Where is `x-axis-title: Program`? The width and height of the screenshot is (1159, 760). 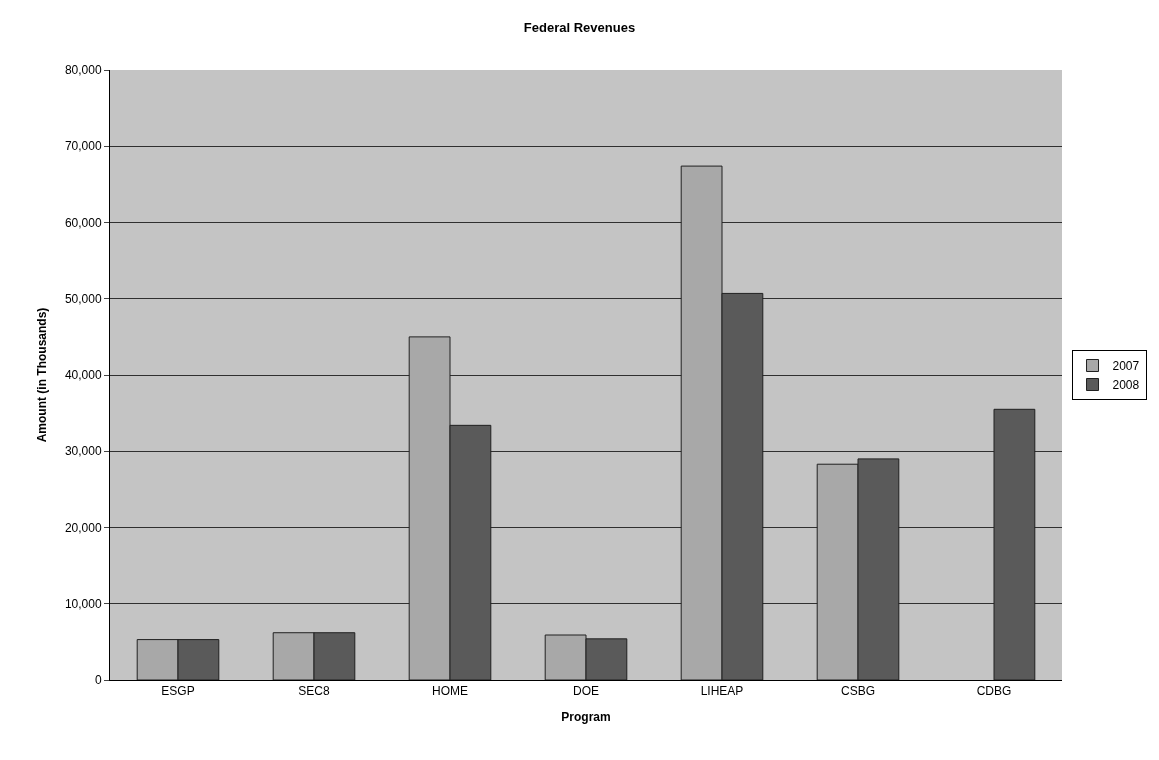
x-axis-title: Program is located at coordinates (586, 717).